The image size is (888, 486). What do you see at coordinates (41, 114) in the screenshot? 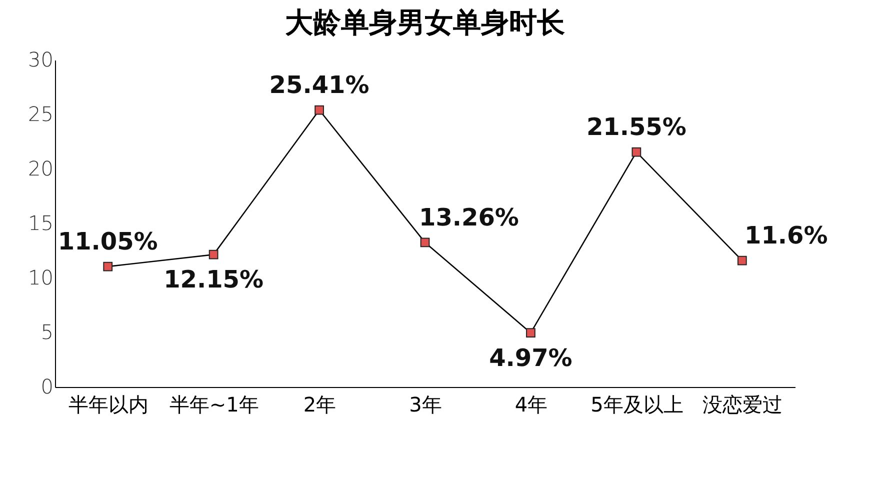
I see `y-tick-label: 25` at bounding box center [41, 114].